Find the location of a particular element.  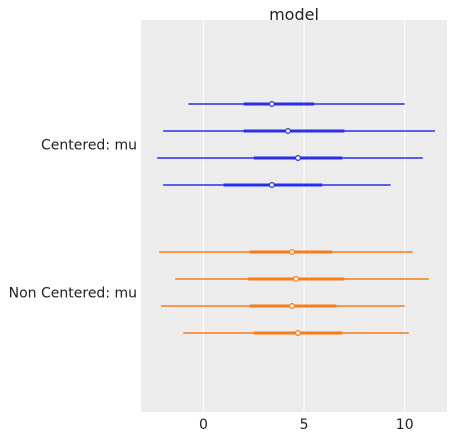

x-tick-label: 5 is located at coordinates (304, 425).